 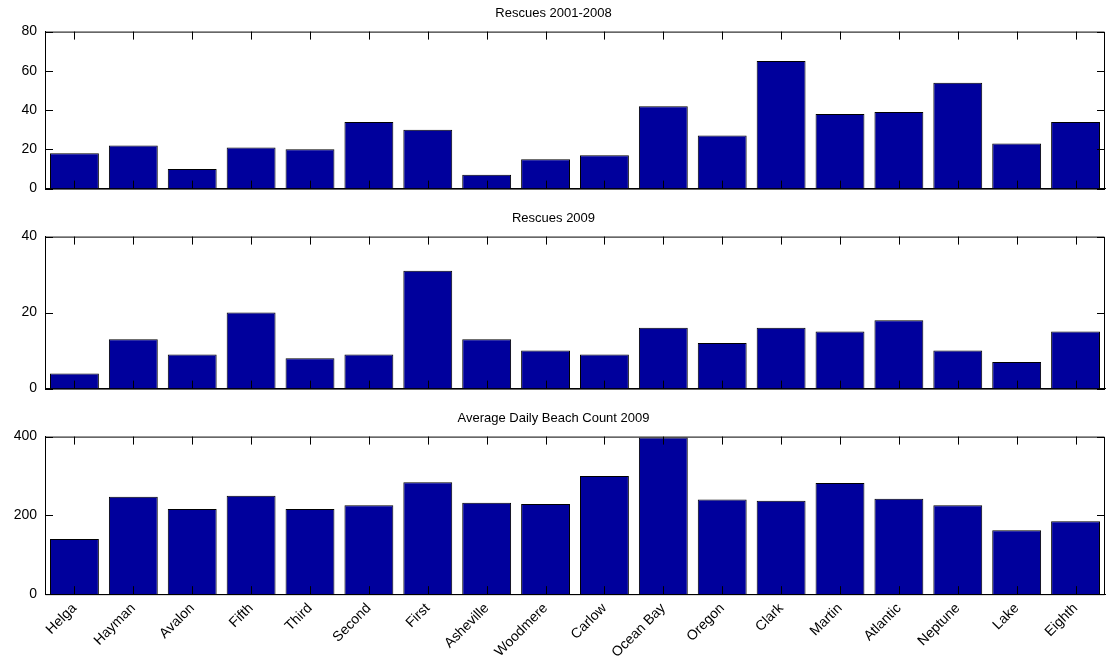 I want to click on y-tick-label: 60, so click(x=29, y=69).